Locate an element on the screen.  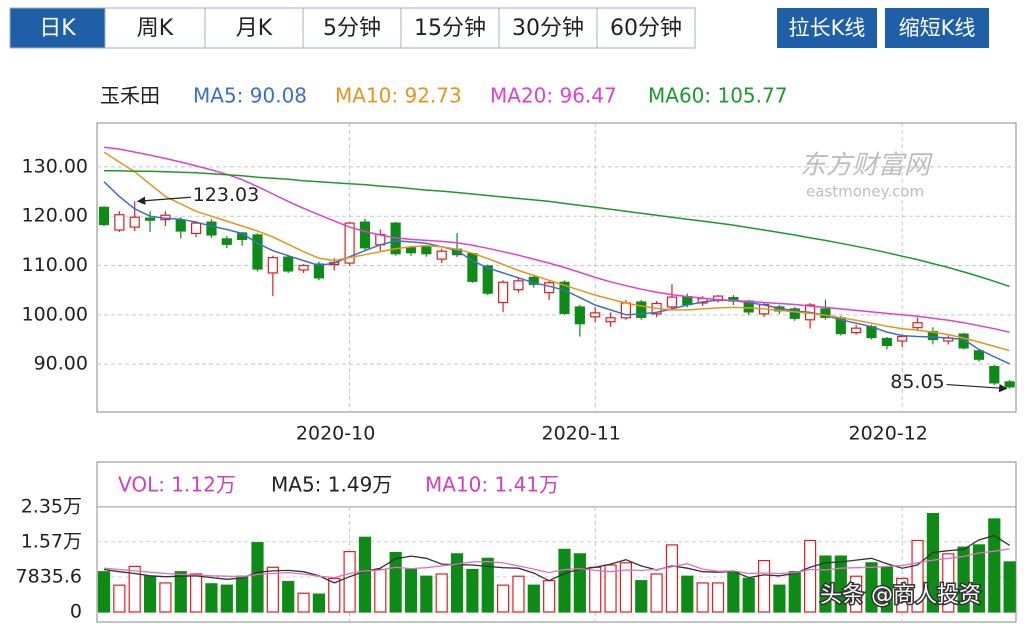
watermark-logo: 东方财富网 is located at coordinates (866, 166).